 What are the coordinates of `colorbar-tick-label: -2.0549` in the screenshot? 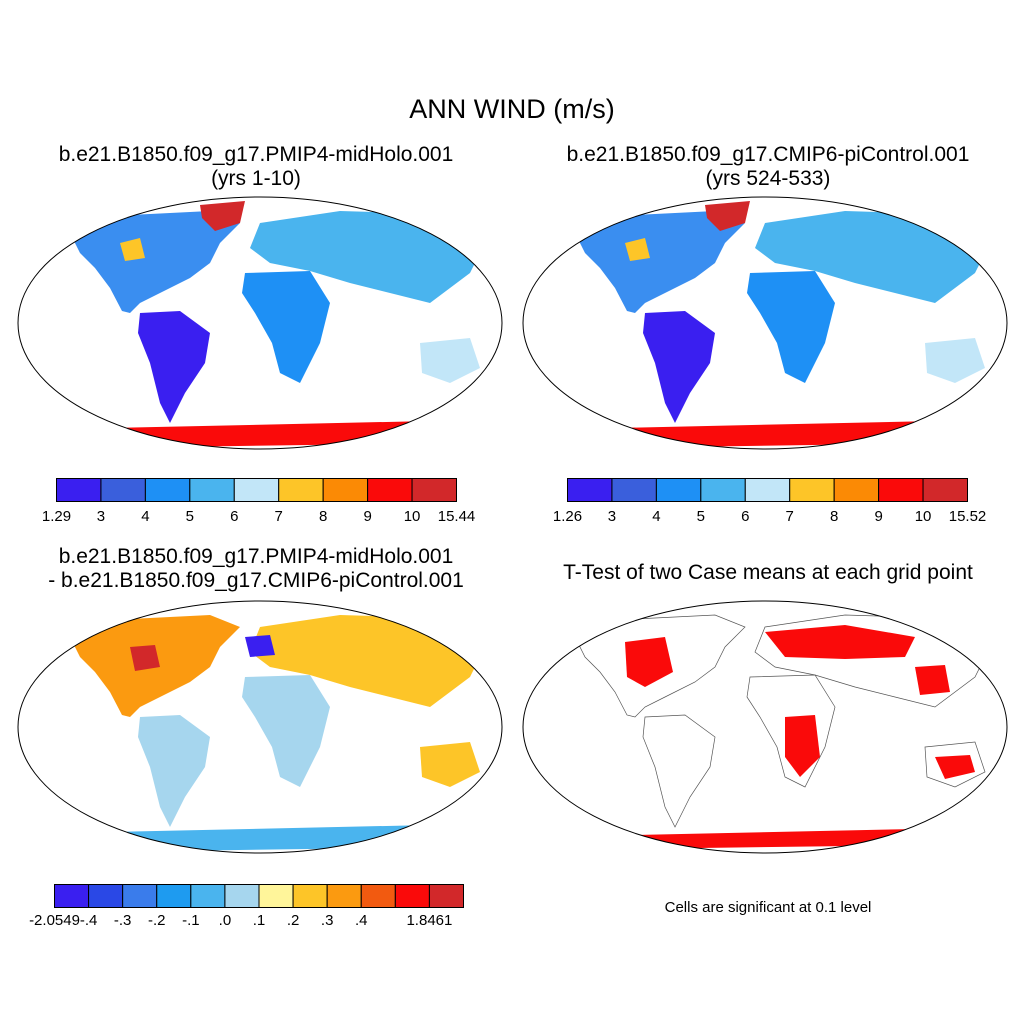 It's located at (54, 920).